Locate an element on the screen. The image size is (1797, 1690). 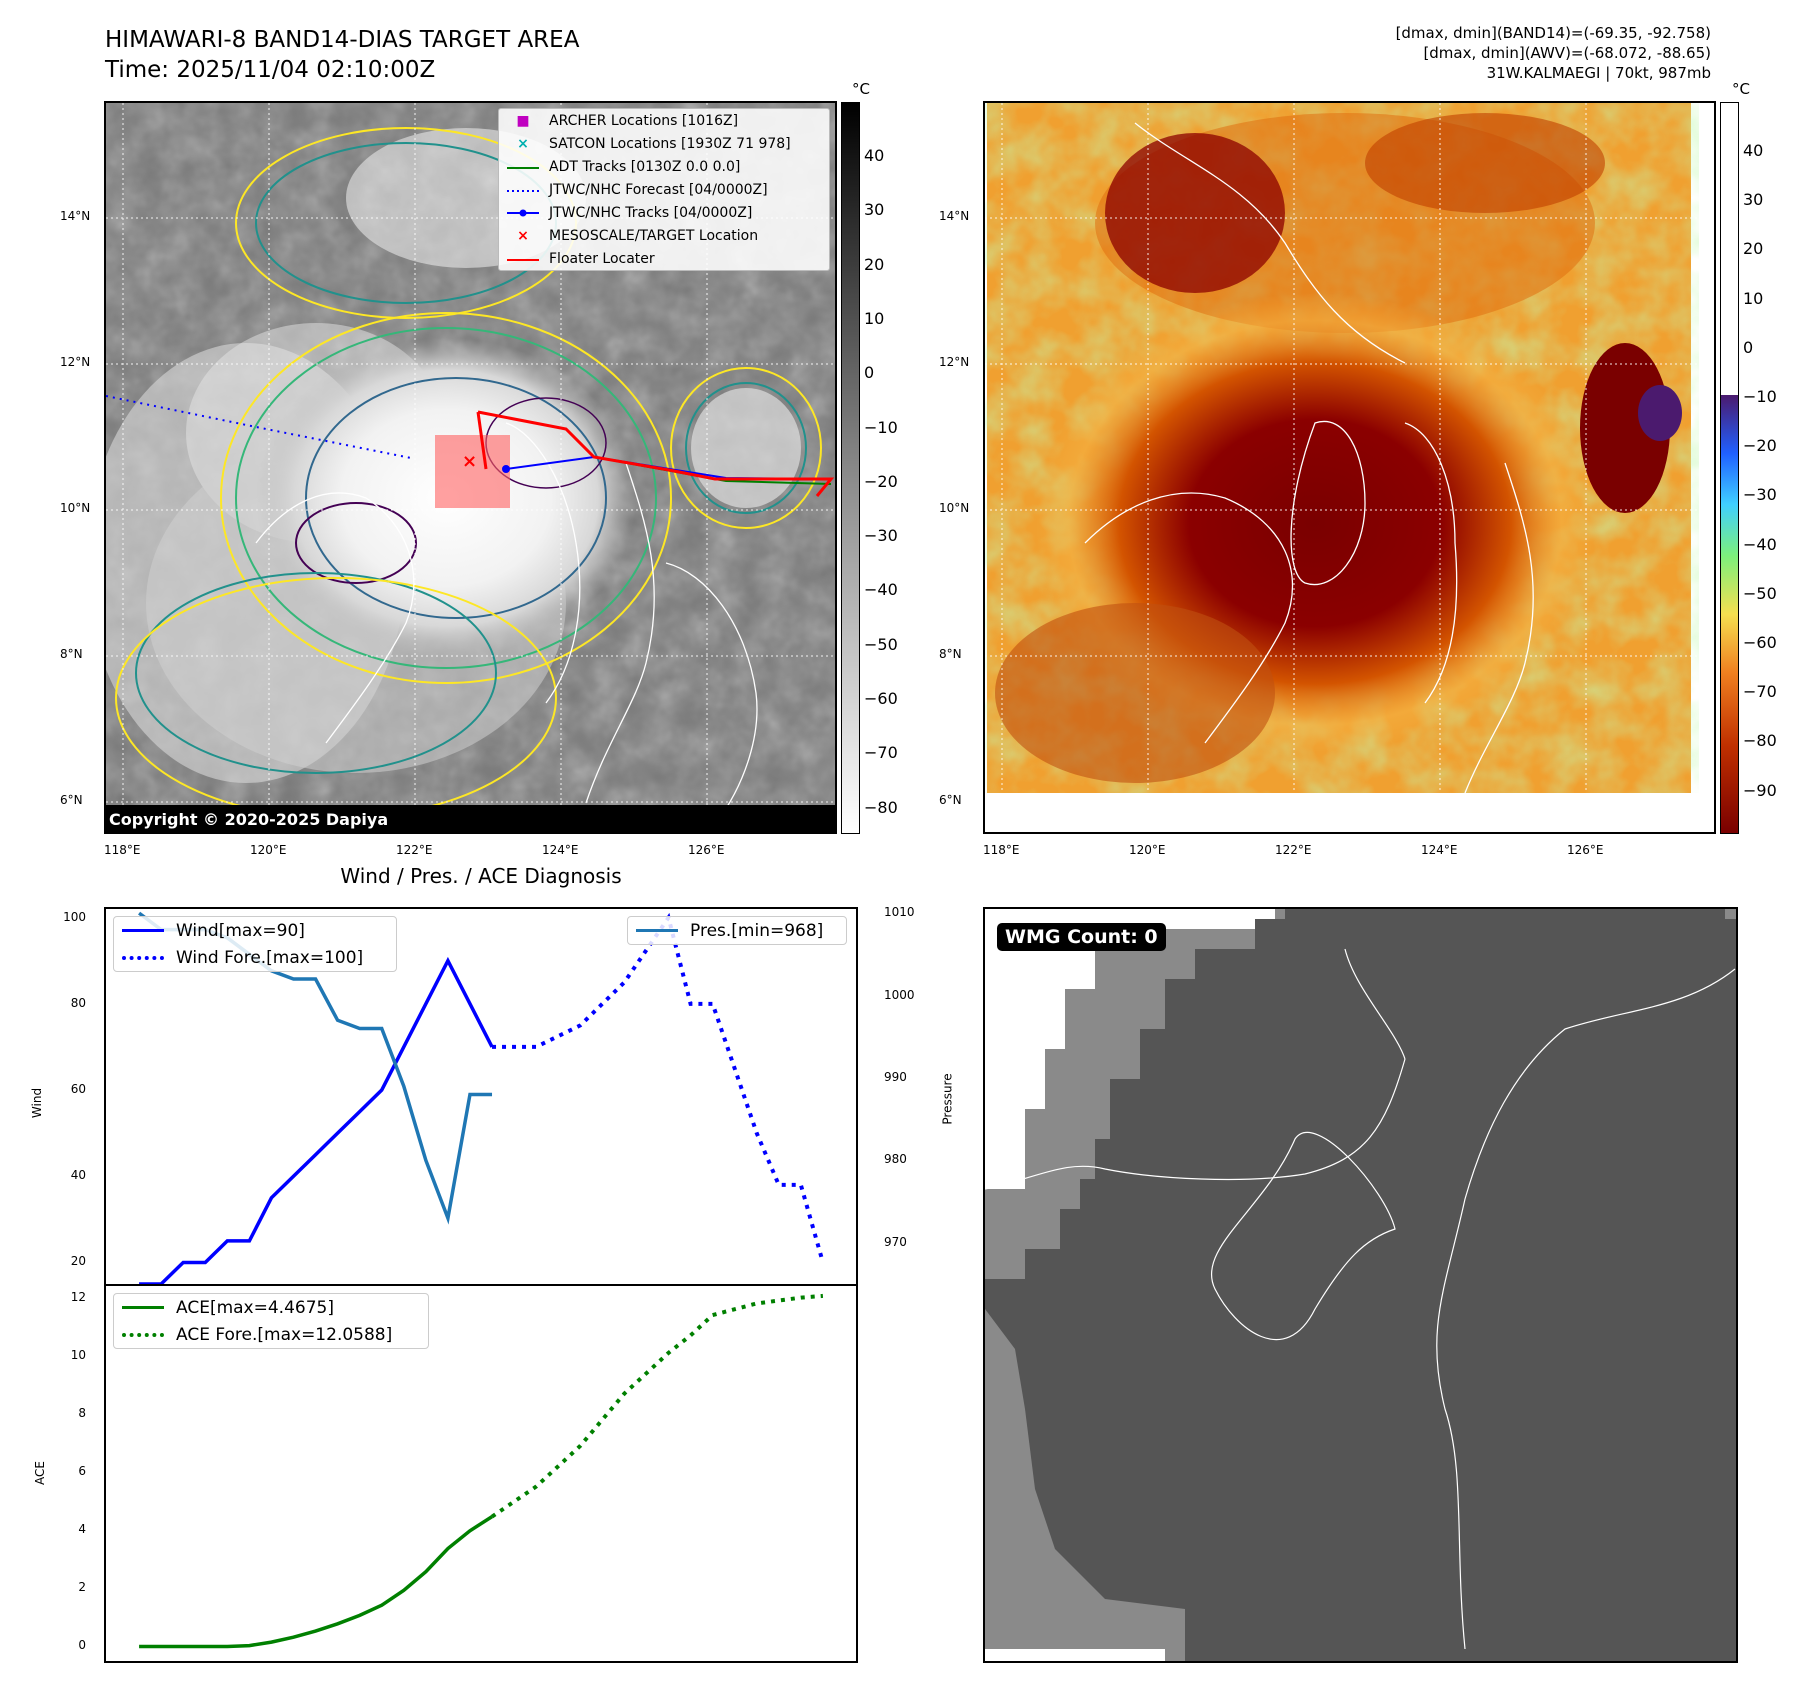
ace-svg is located at coordinates (481, 1471).